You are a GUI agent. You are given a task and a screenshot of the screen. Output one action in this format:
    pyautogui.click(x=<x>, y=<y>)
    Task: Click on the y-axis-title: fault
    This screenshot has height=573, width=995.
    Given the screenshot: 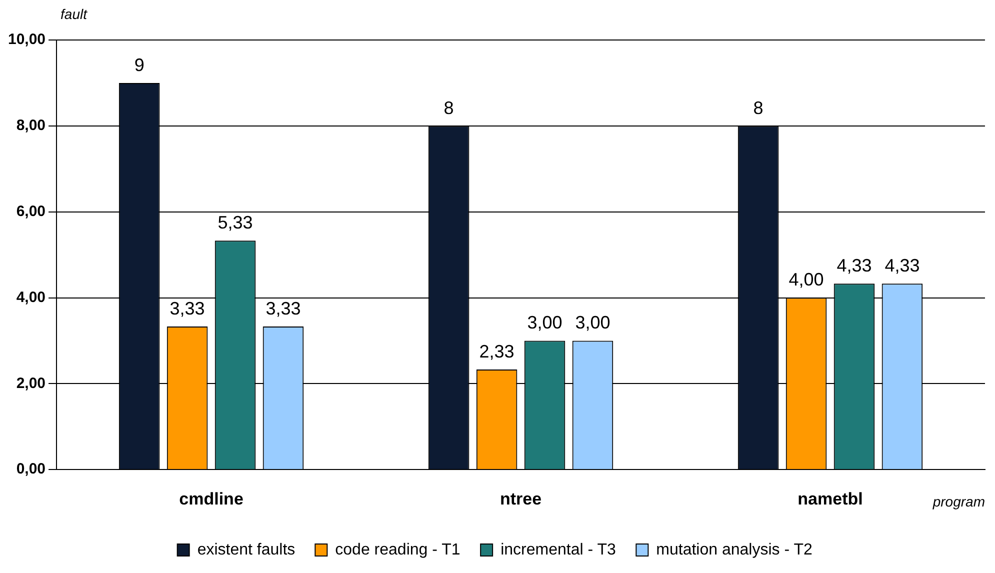 What is the action you would take?
    pyautogui.click(x=74, y=14)
    